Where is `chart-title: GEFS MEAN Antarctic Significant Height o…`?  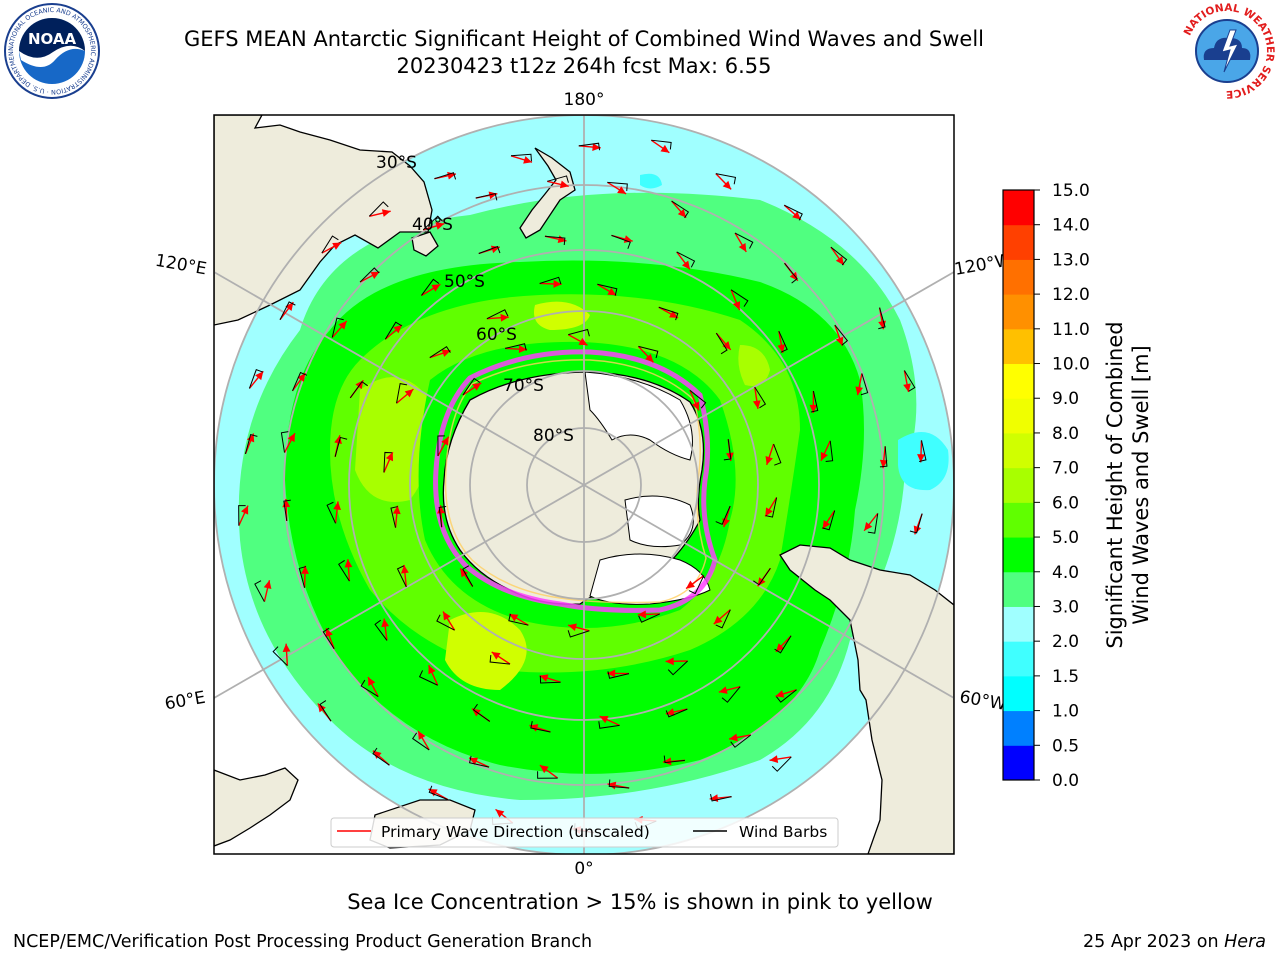 chart-title: GEFS MEAN Antarctic Significant Height o… is located at coordinates (584, 39).